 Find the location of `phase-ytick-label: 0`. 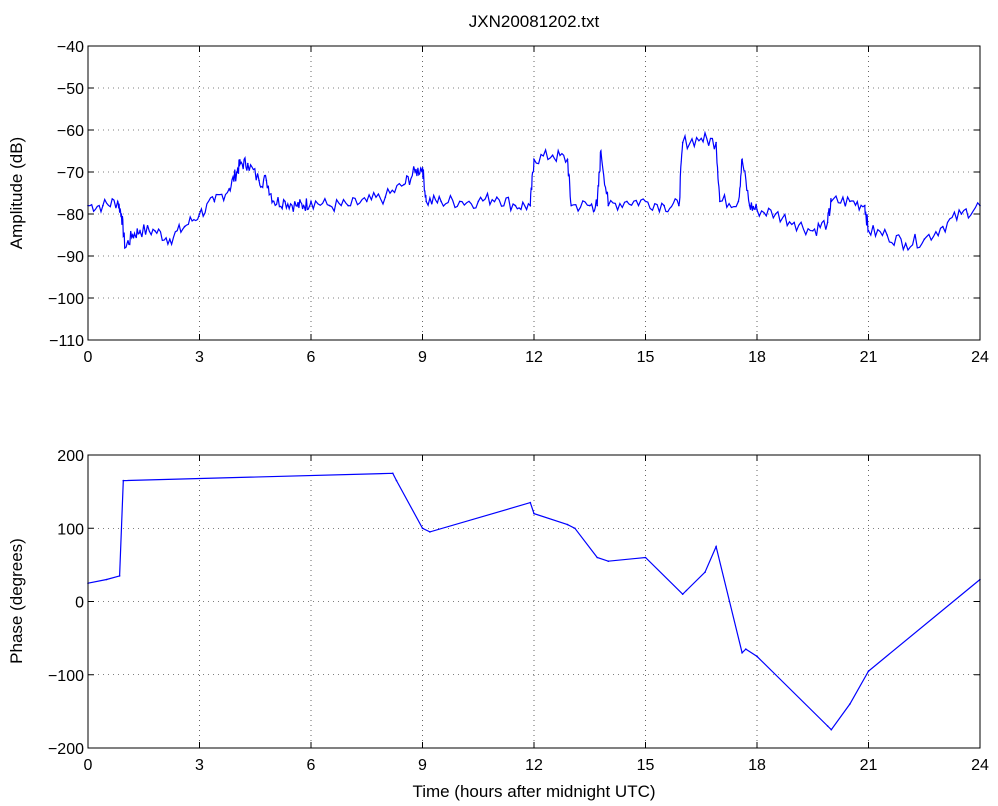

phase-ytick-label: 0 is located at coordinates (79, 603).